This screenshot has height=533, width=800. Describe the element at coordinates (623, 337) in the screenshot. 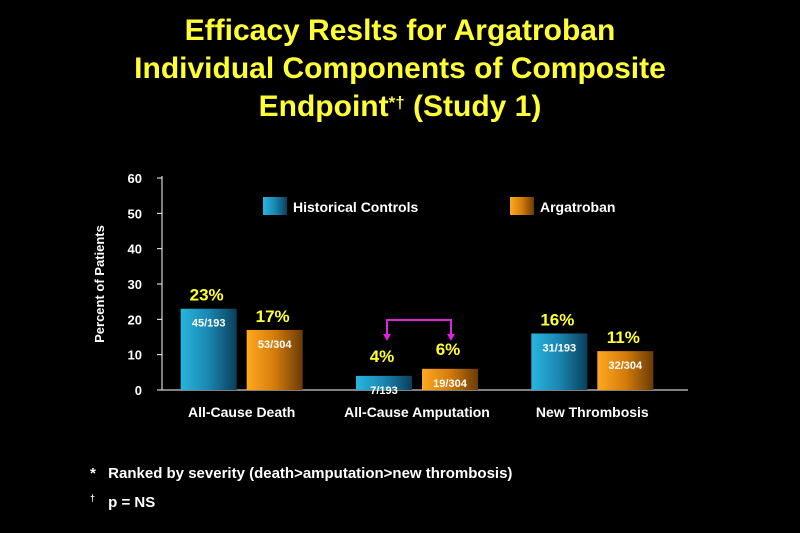

I see `bar-value-label: 11%` at that location.